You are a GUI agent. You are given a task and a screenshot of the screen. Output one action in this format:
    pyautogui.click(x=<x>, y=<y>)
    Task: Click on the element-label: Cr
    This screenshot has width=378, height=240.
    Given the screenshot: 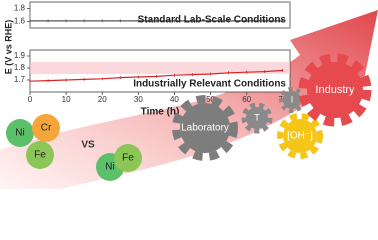 What is the action you would take?
    pyautogui.click(x=46, y=128)
    